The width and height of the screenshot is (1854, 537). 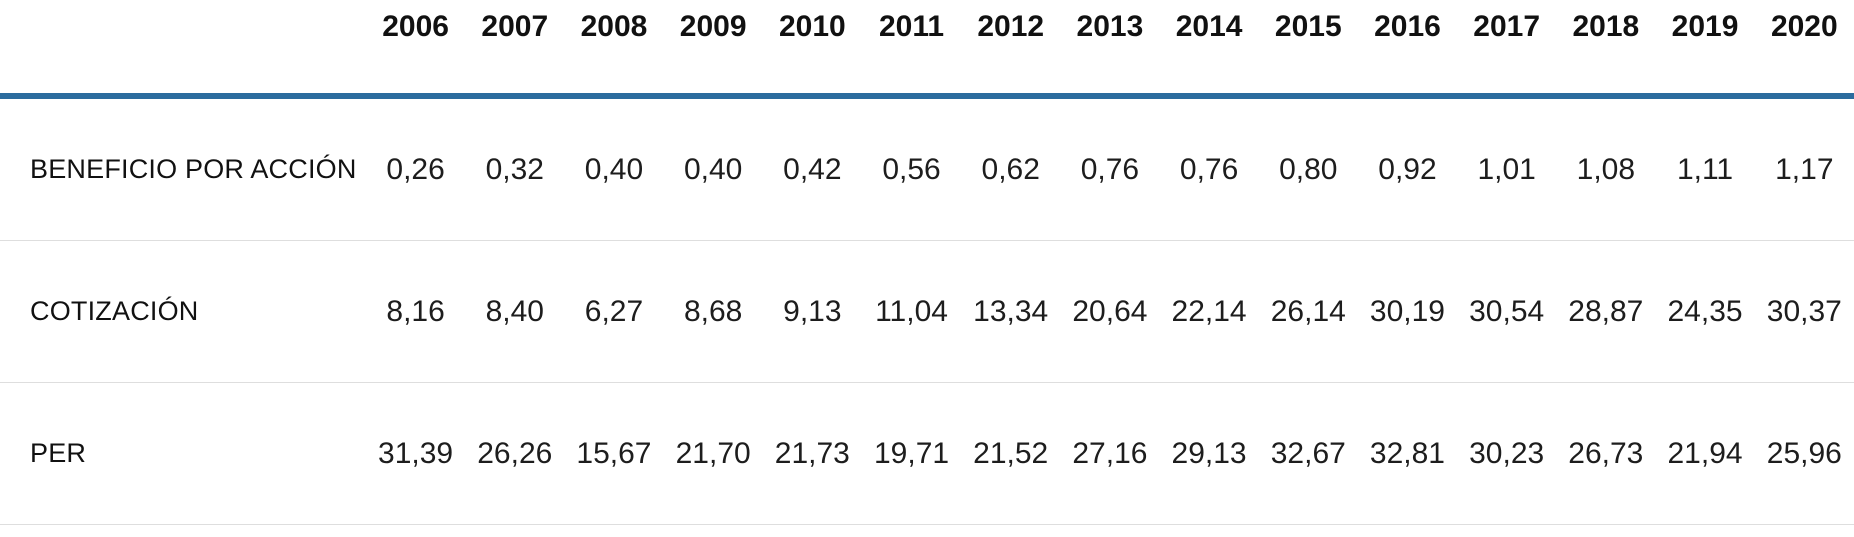 What do you see at coordinates (1308, 311) in the screenshot?
I see `cell-value: 26,14` at bounding box center [1308, 311].